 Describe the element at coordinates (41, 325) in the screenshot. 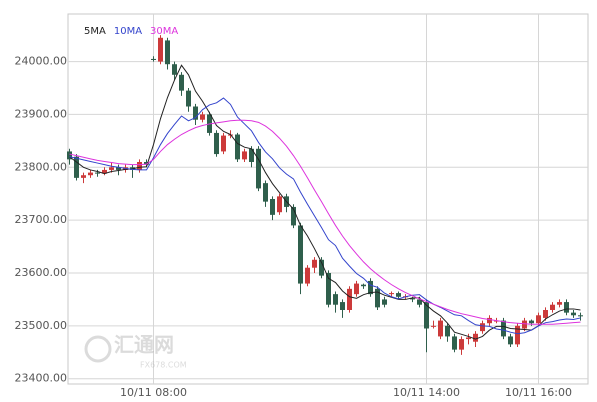

I see `y-tick-label: 23500.00` at that location.